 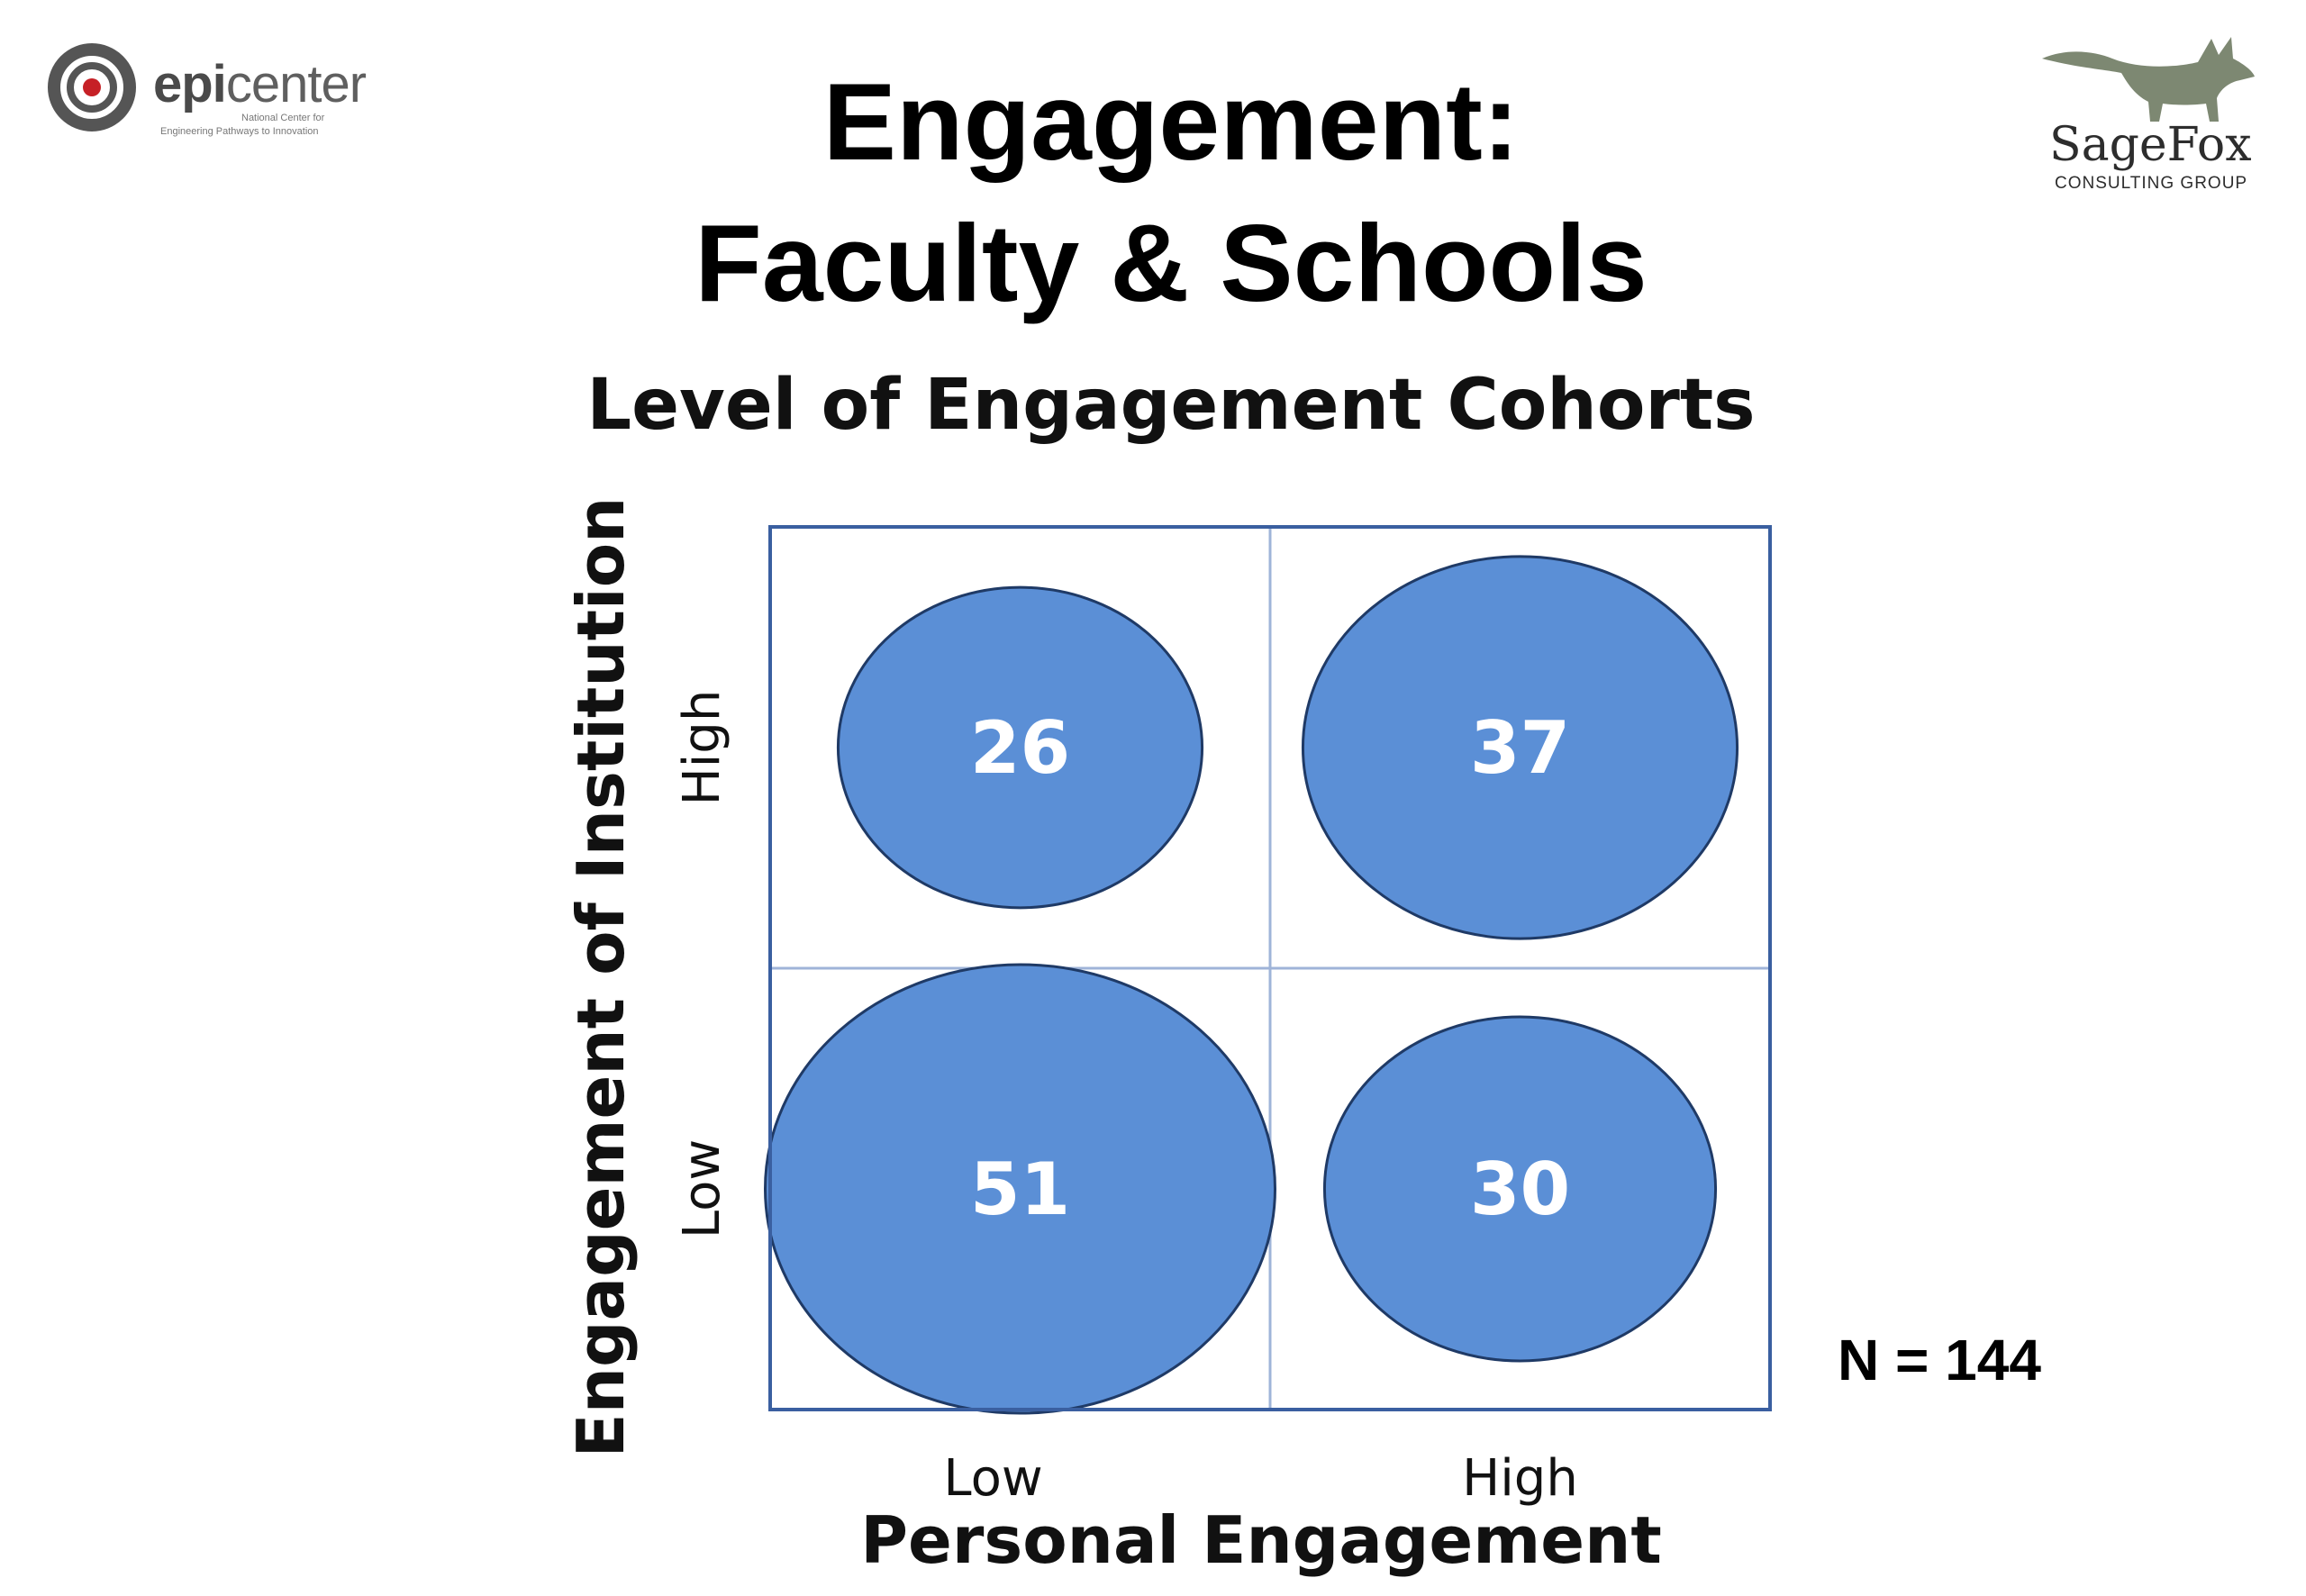 What do you see at coordinates (1939, 1360) in the screenshot?
I see `sample-size-label: N = 144` at bounding box center [1939, 1360].